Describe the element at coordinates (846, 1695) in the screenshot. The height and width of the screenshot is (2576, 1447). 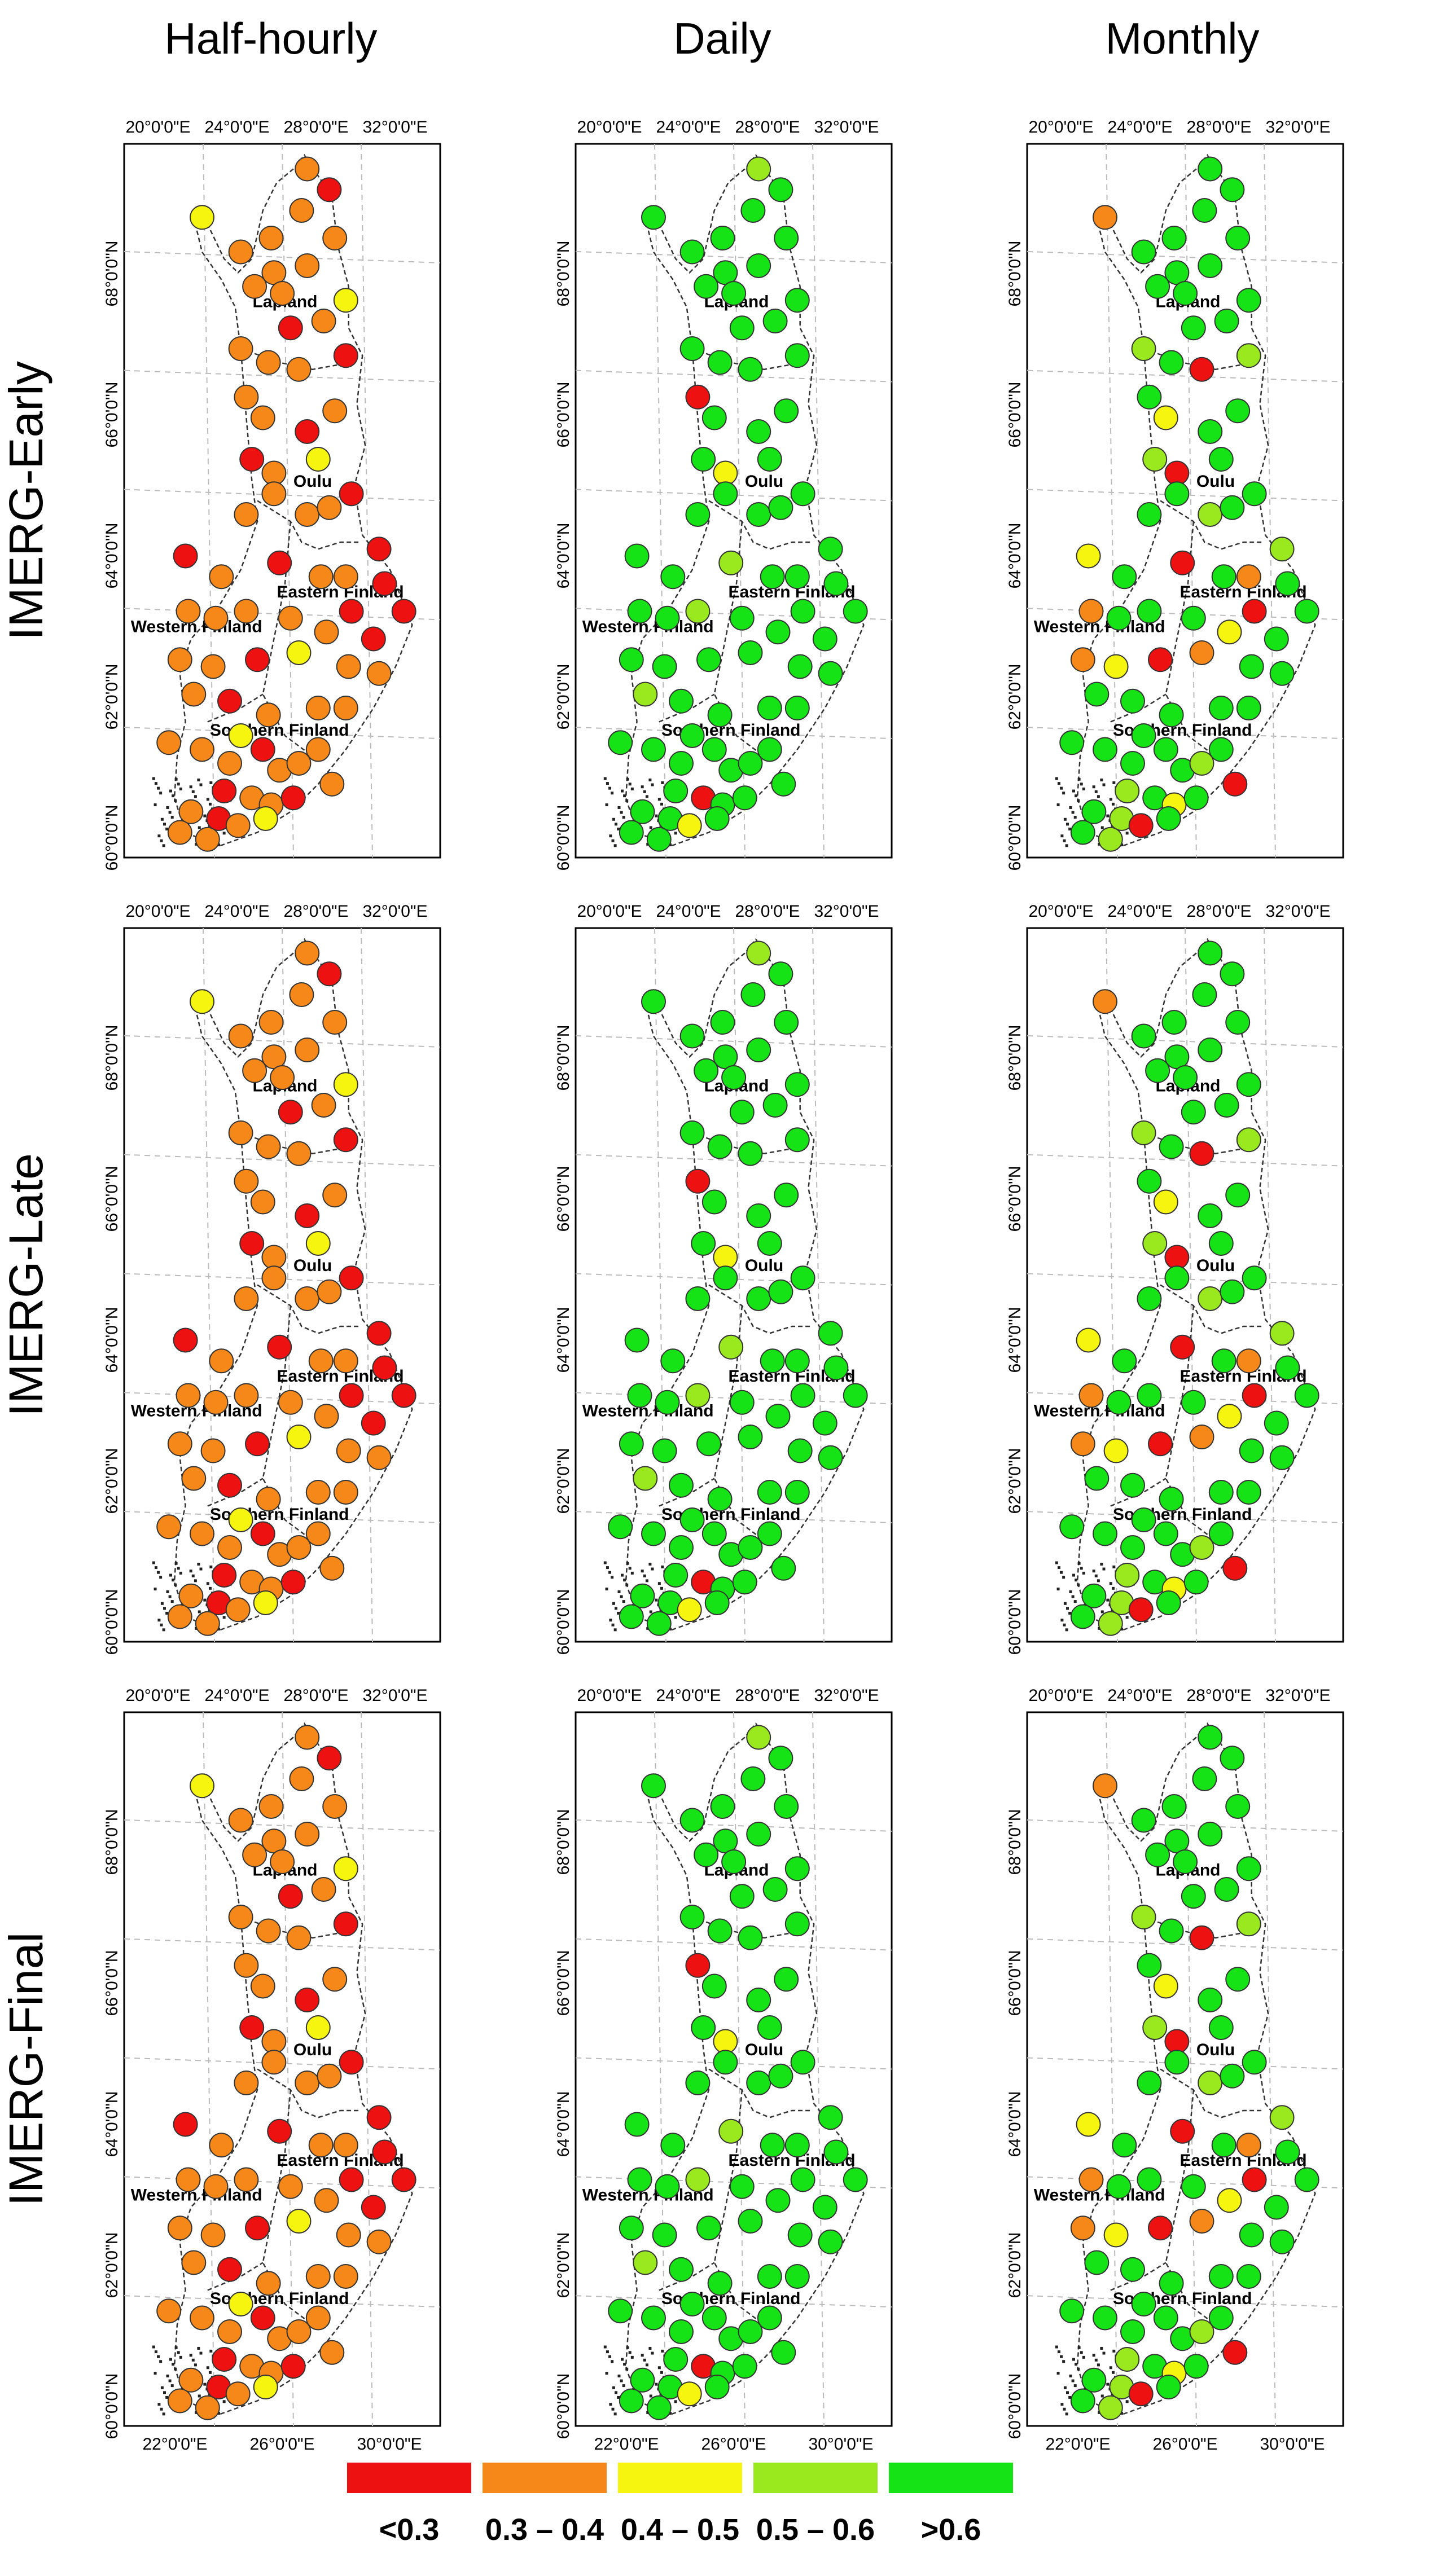
I see `lon-tick-label: 32°0'0"E` at that location.